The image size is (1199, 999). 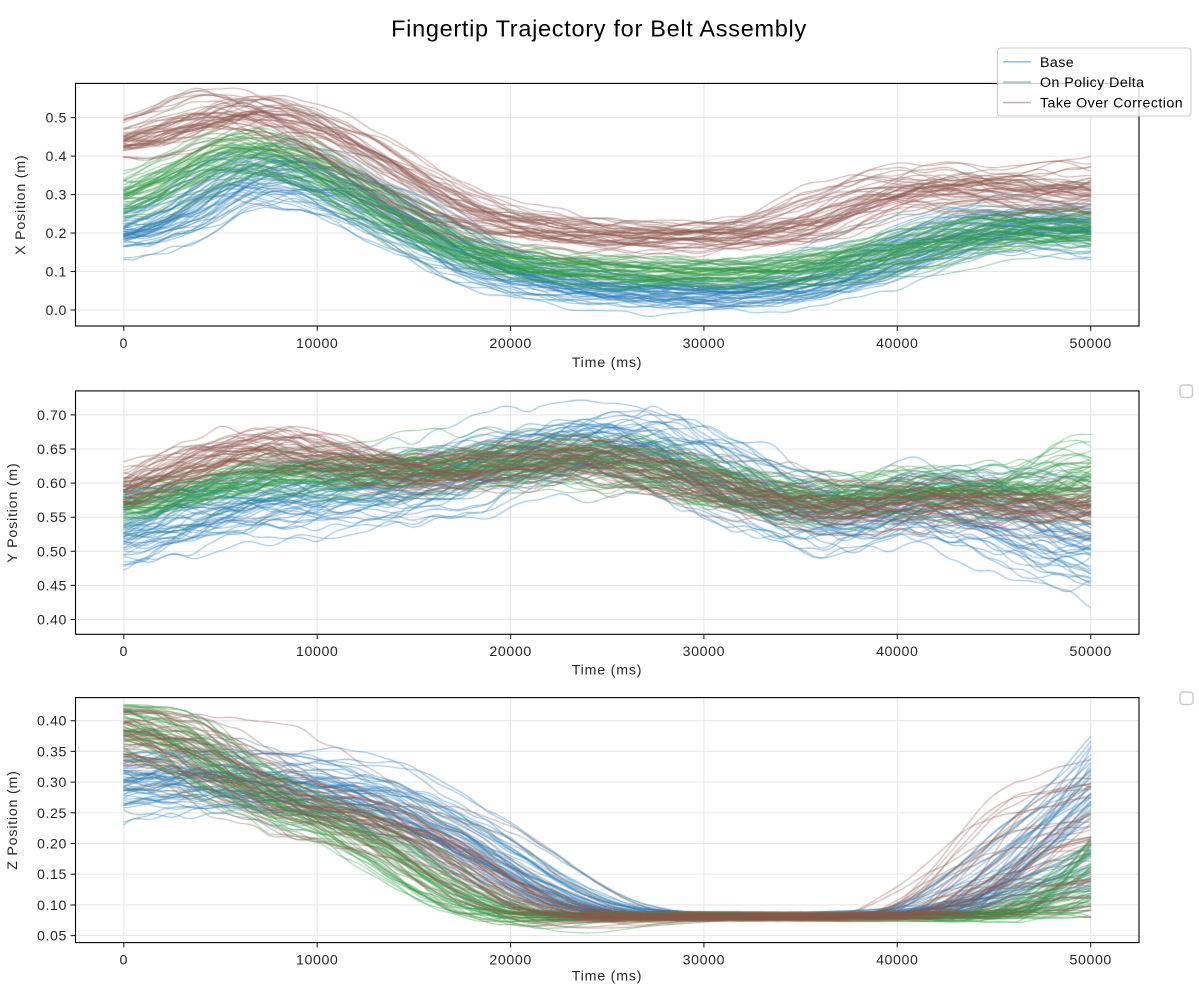 I want to click on svg-text: 0.65, so click(x=52, y=450).